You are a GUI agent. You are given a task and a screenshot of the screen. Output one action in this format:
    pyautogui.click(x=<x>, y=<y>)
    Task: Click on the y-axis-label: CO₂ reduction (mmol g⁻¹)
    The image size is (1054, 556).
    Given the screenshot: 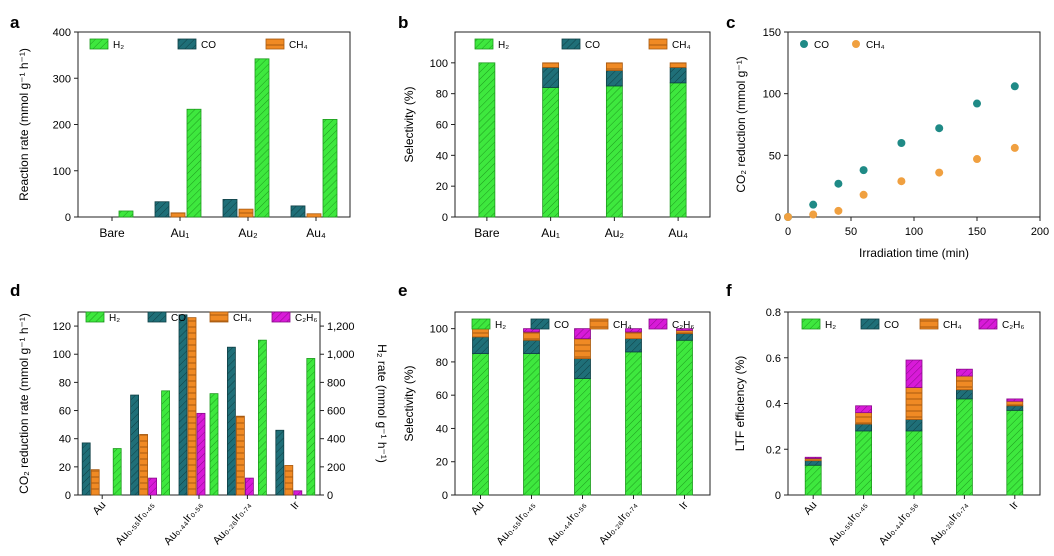 What is the action you would take?
    pyautogui.click(x=741, y=124)
    